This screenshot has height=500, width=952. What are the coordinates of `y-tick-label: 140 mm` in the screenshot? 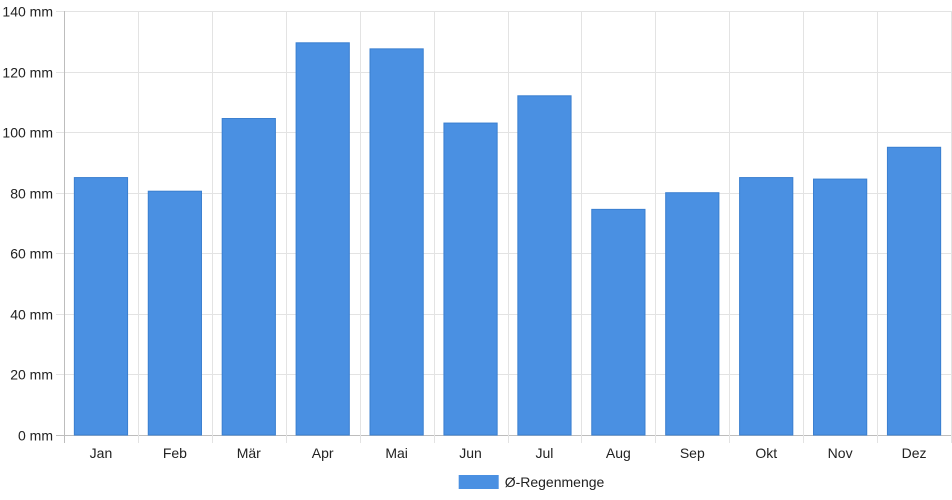 It's located at (27, 12).